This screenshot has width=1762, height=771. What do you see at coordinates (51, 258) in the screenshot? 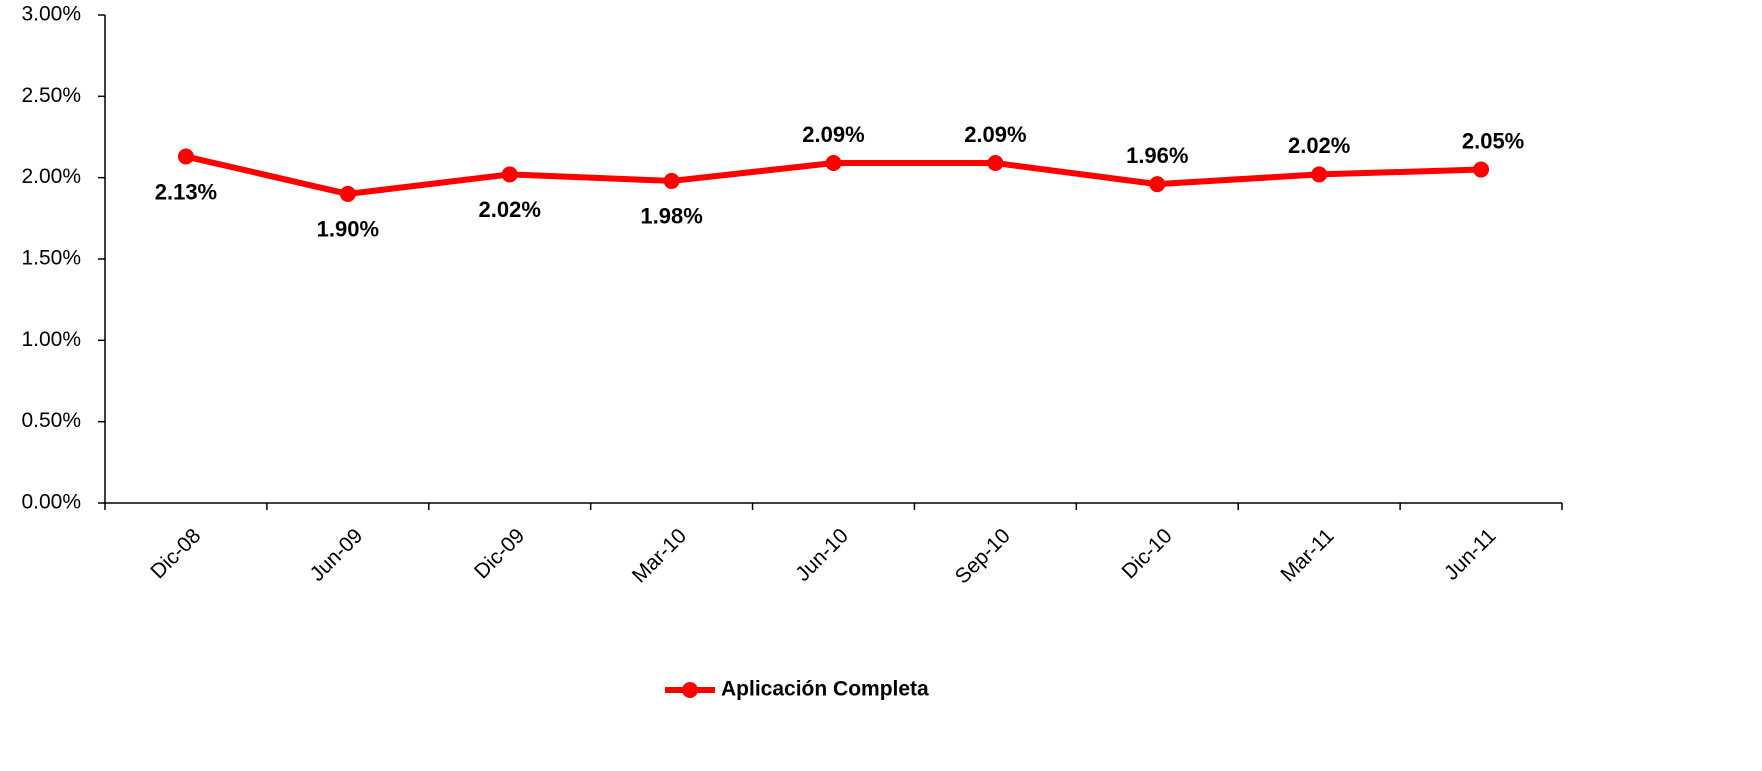
I see `y-tick-label: 1.50%` at bounding box center [51, 258].